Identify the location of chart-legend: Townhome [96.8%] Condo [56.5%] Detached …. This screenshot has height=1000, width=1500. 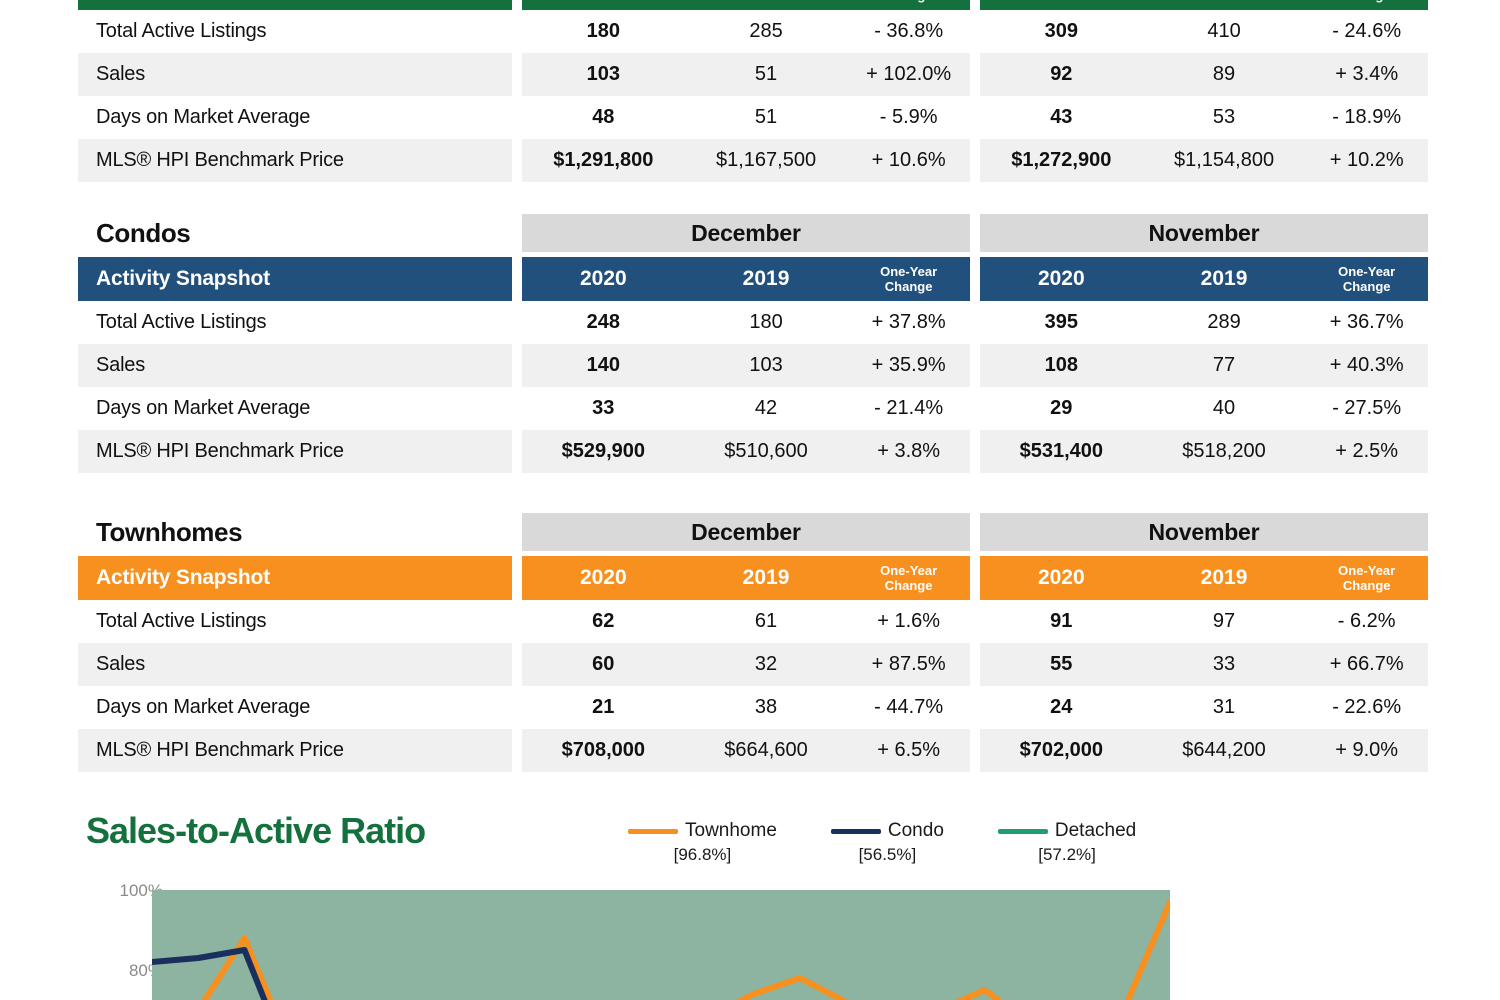
(882, 842).